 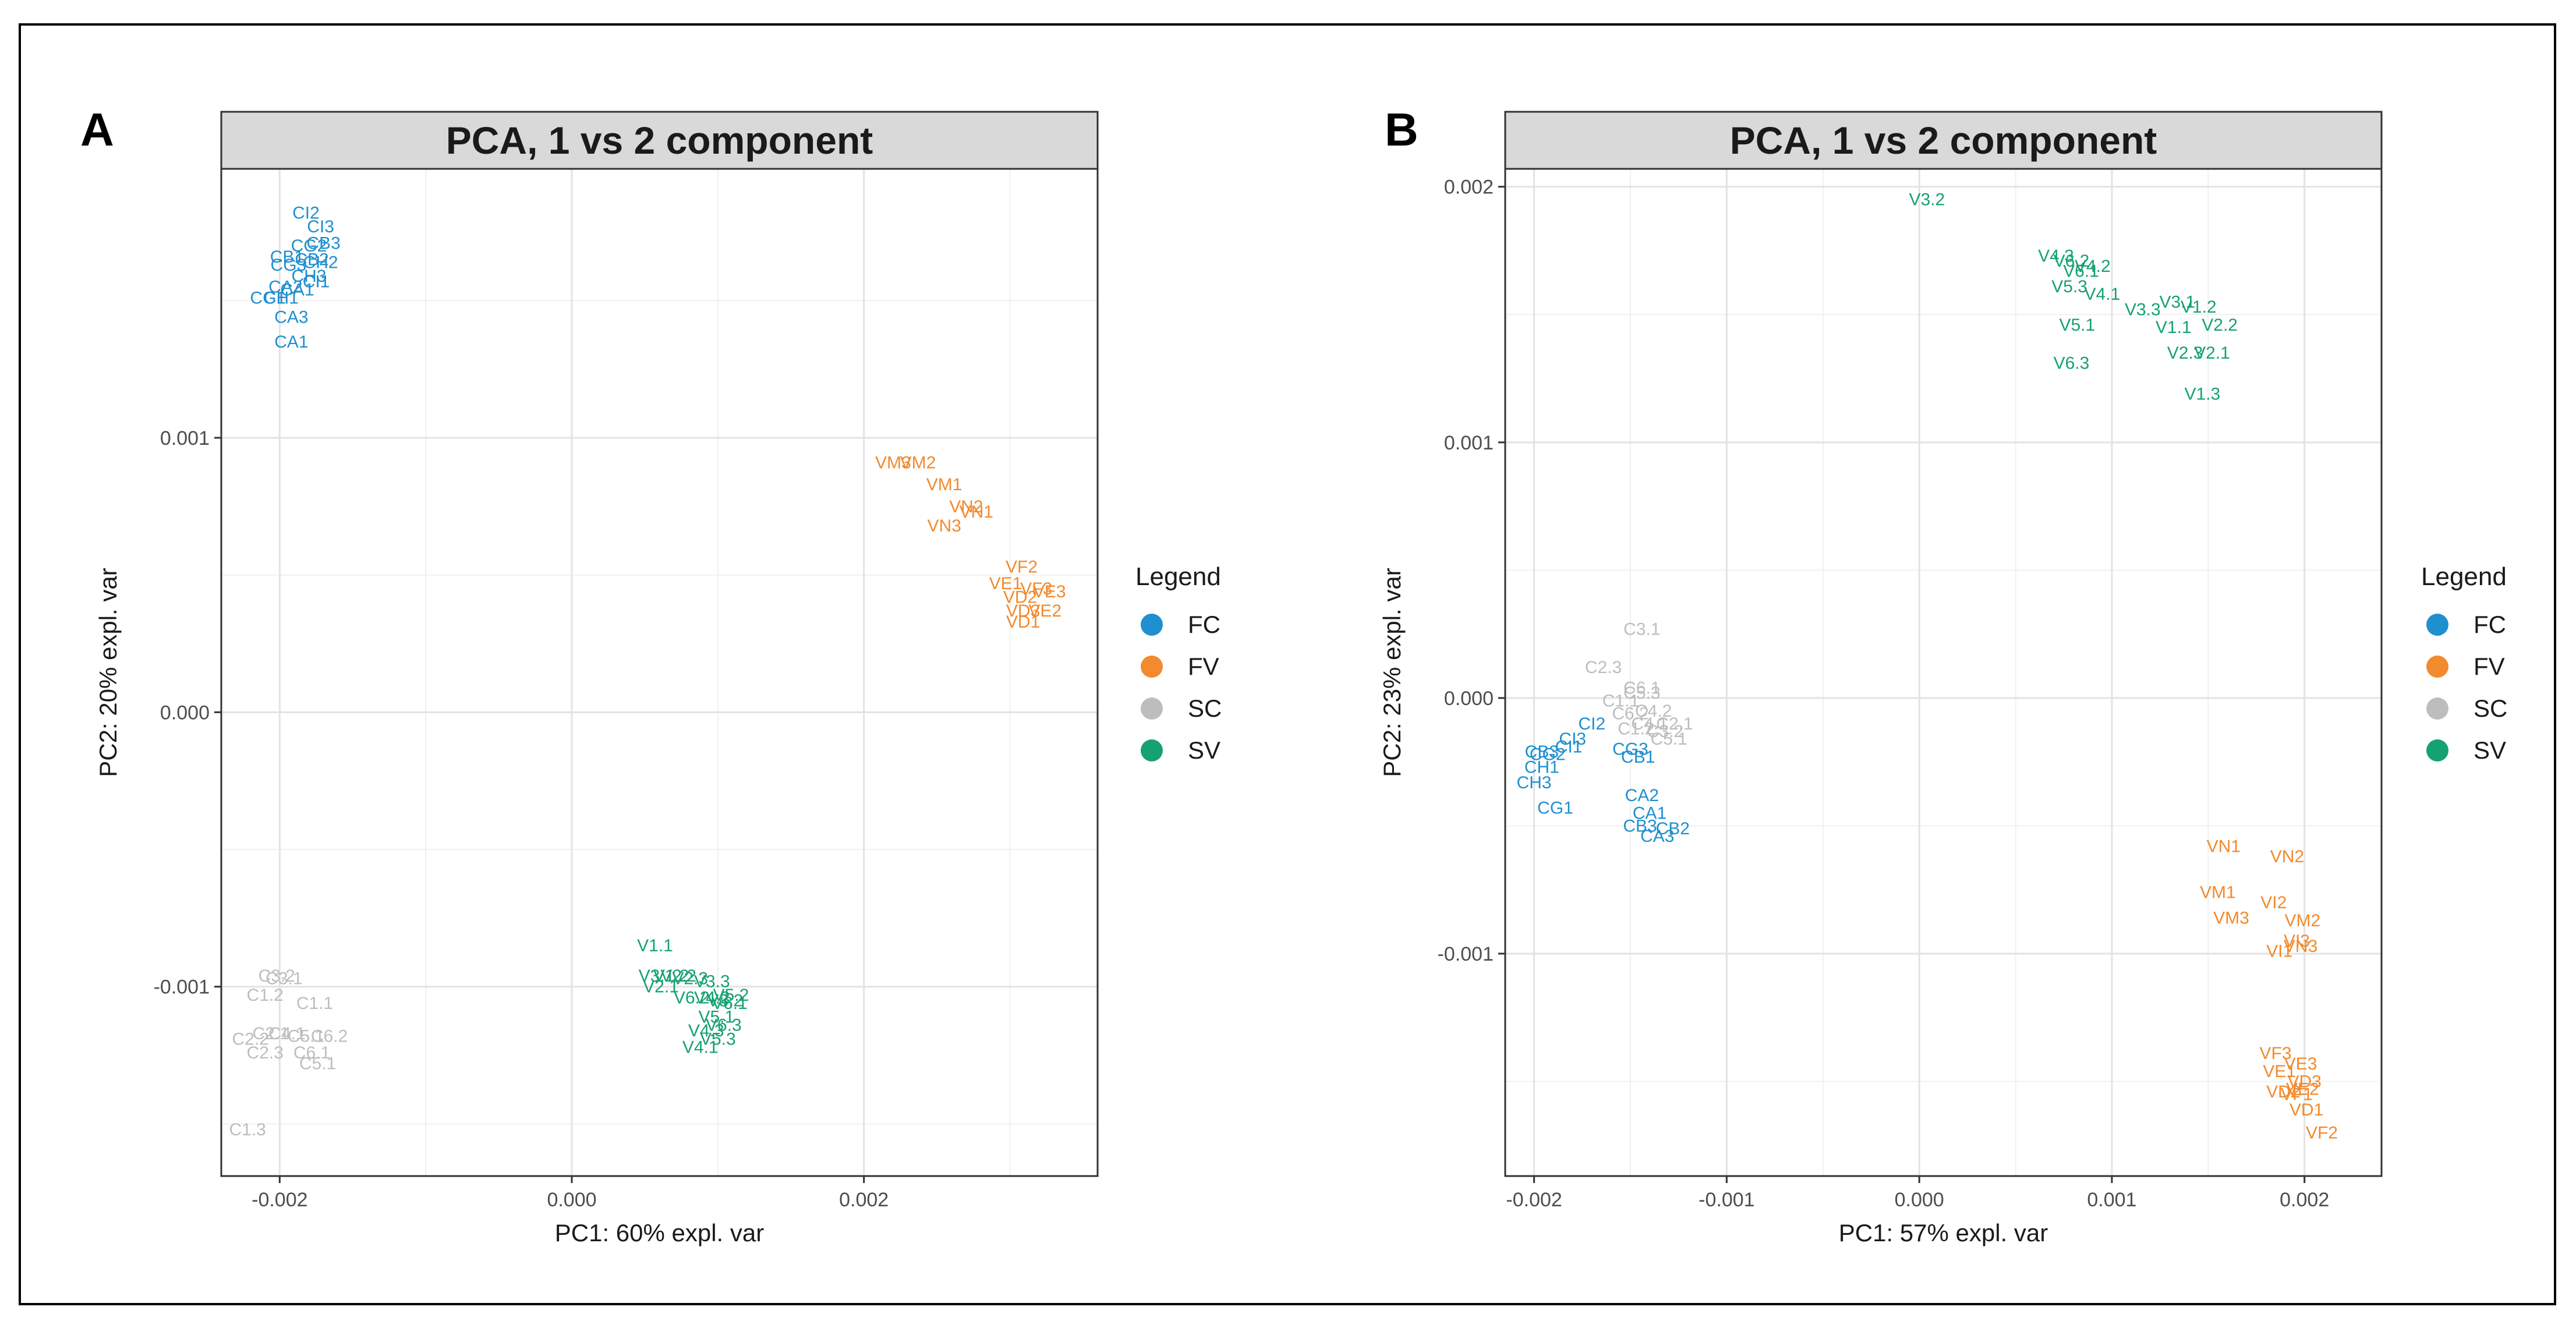 I want to click on legend: Legend FC FV SC SV, so click(x=1178, y=663).